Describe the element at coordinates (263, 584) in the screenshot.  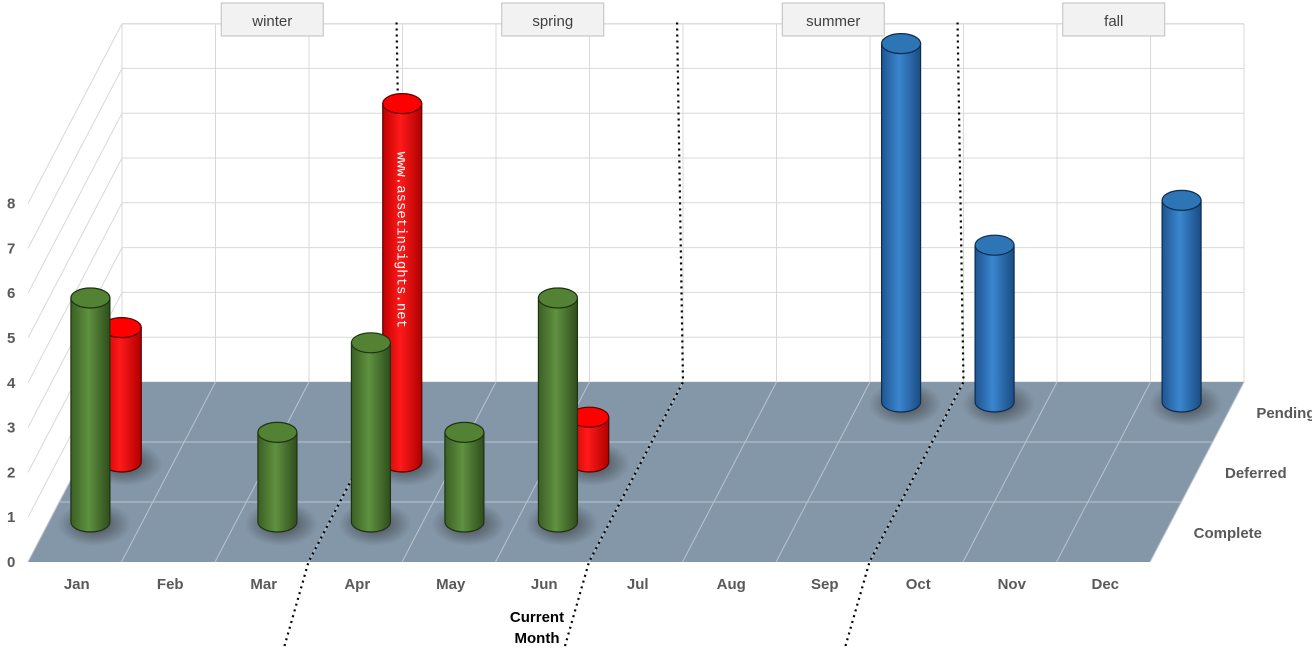
I see `x-tick-label: Mar` at that location.